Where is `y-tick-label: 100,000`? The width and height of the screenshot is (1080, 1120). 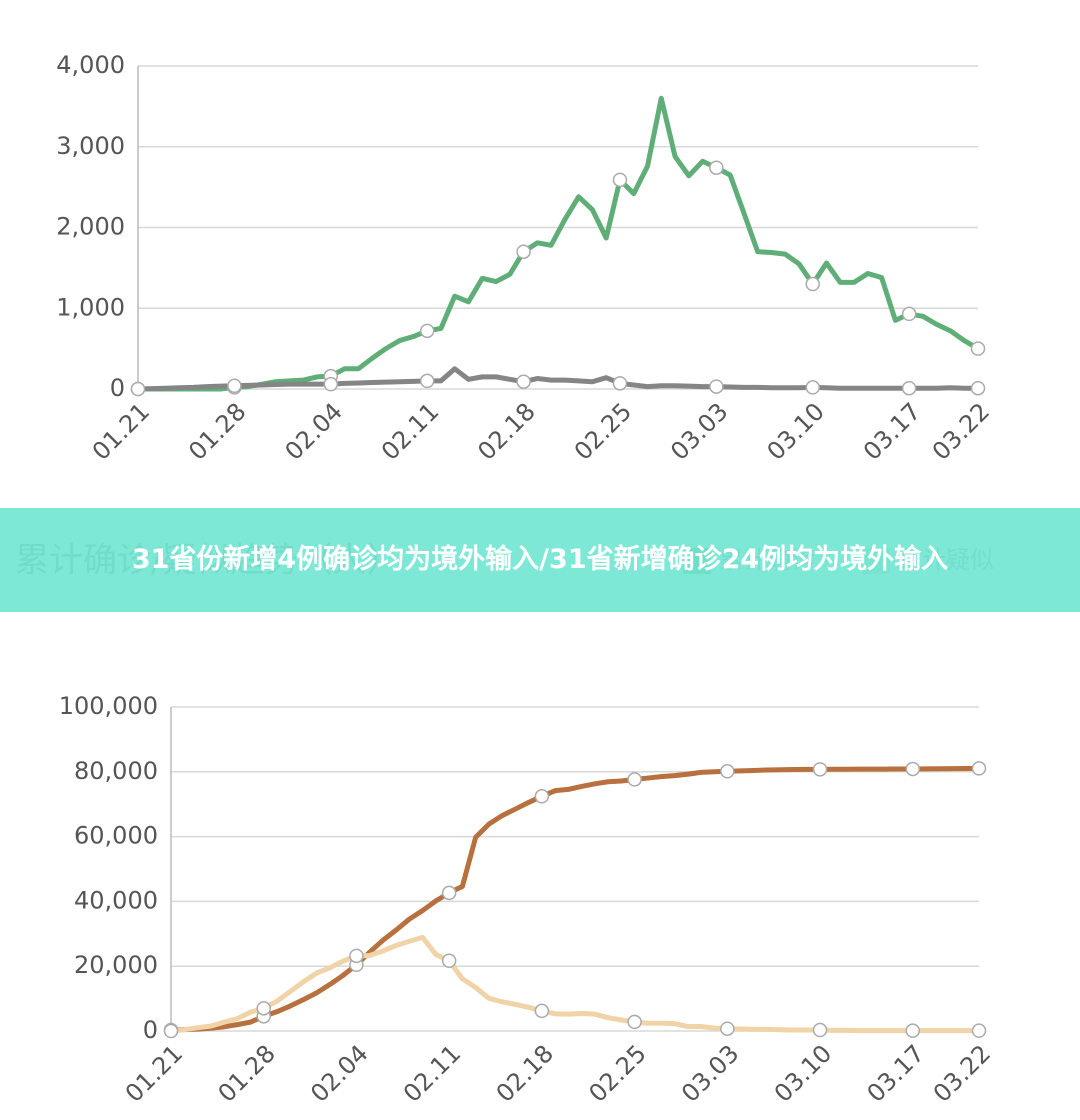 y-tick-label: 100,000 is located at coordinates (108, 706).